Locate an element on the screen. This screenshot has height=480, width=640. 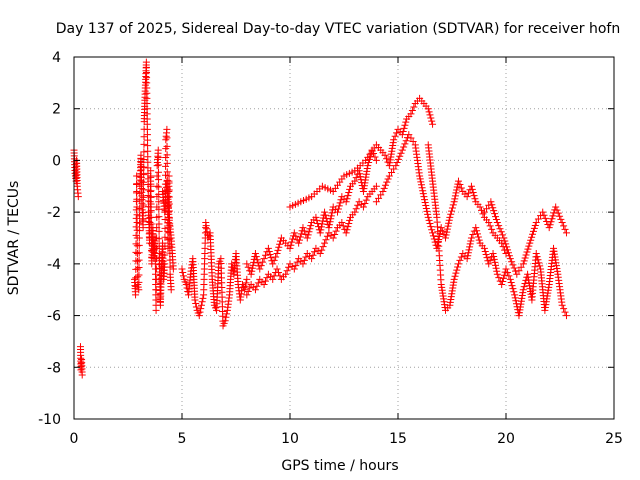
y-tick-label: 2 is located at coordinates (56, 110).